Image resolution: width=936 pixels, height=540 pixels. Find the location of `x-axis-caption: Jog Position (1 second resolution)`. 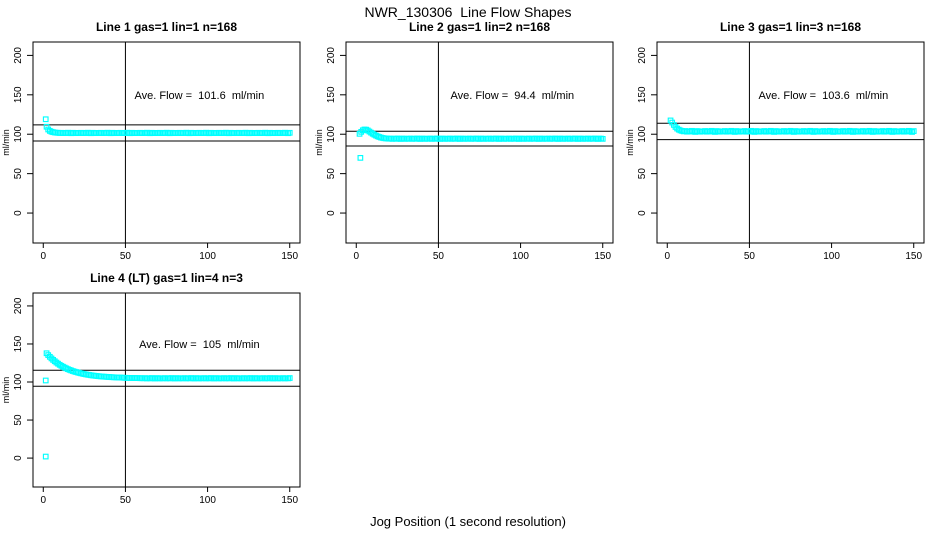

x-axis-caption: Jog Position (1 second resolution) is located at coordinates (468, 521).